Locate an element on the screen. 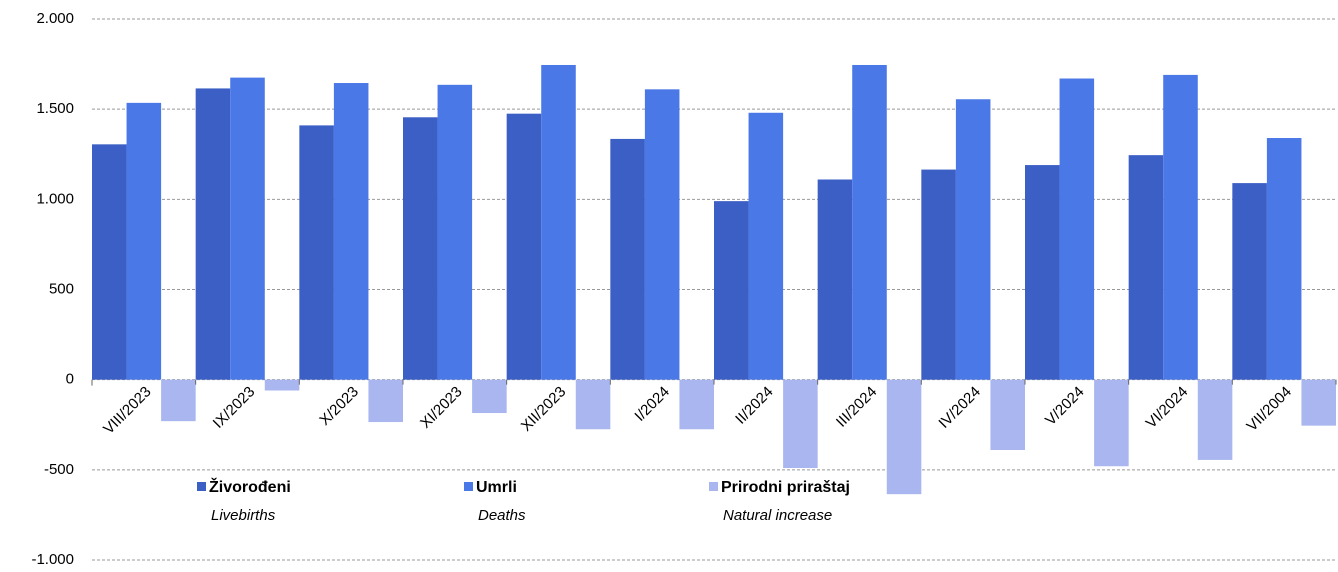 Image resolution: width=1338 pixels, height=572 pixels. y-tick-label: -1.000 is located at coordinates (52, 559).